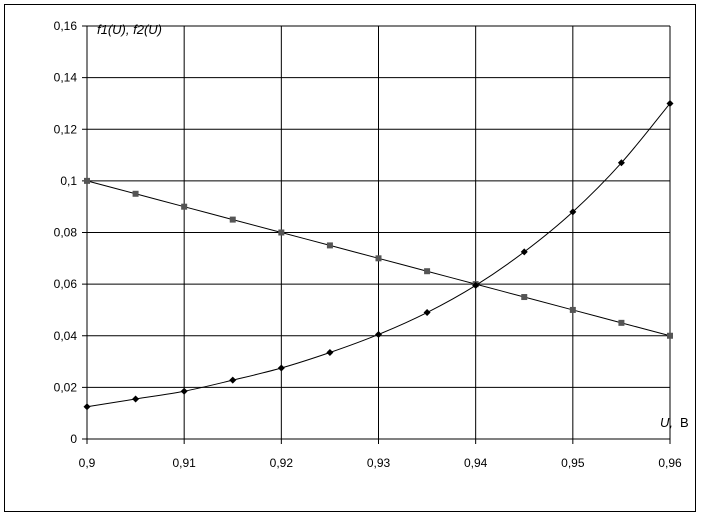  Describe the element at coordinates (670, 463) in the screenshot. I see `x-tick-label: 0,96` at that location.